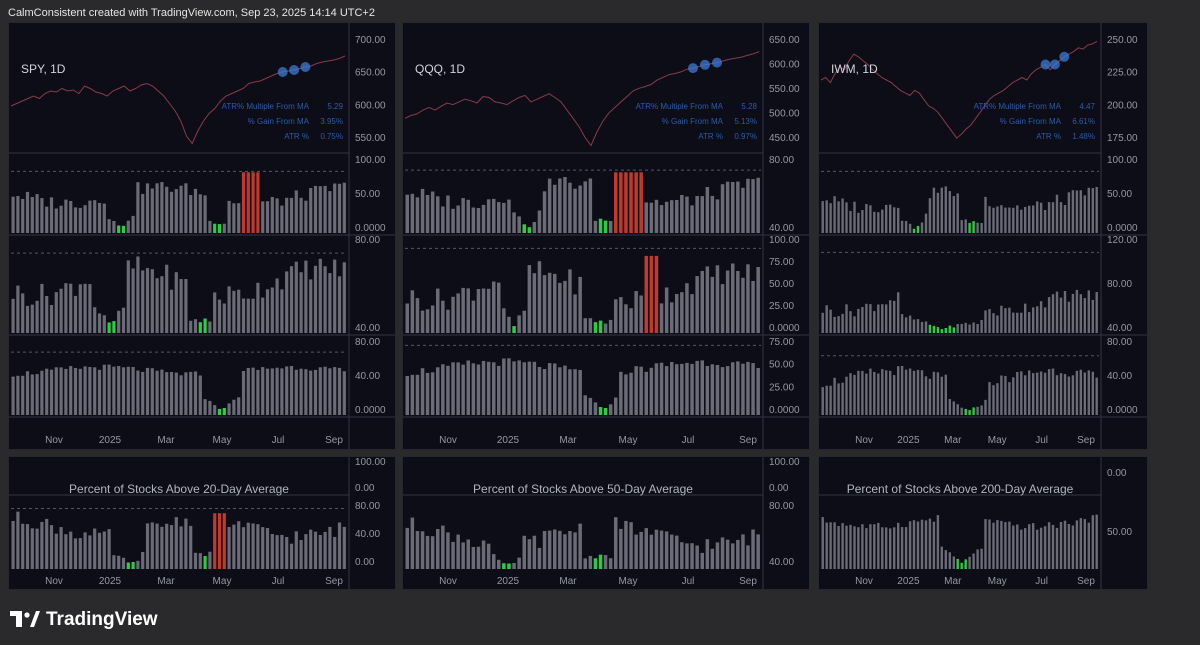  I want to click on qqq-info-value: 0.97%, so click(745, 136).